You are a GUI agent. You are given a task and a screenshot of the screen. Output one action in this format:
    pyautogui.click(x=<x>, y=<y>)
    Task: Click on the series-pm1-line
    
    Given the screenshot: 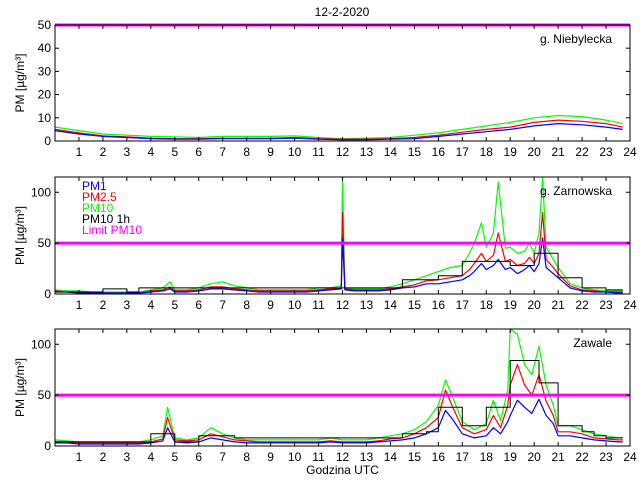 What is the action you would take?
    pyautogui.click(x=339, y=421)
    